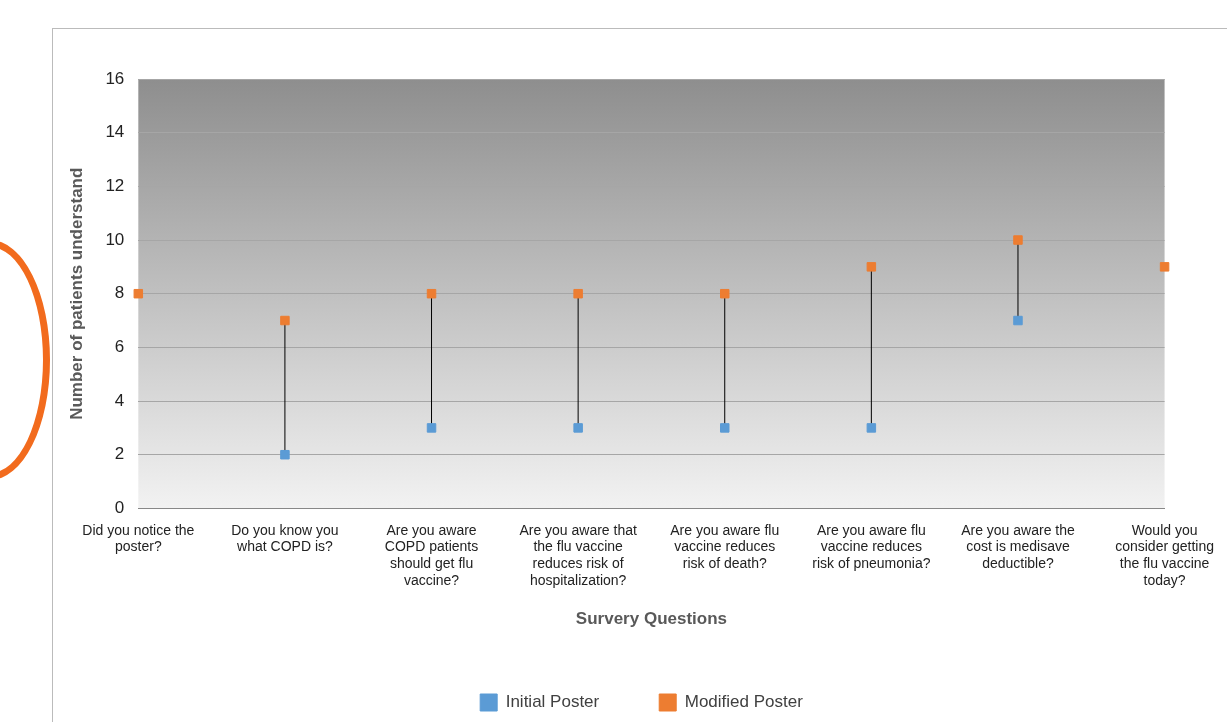 The image size is (1227, 722). Describe the element at coordinates (76, 293) in the screenshot. I see `y-axis-title: Number of patients understand` at that location.